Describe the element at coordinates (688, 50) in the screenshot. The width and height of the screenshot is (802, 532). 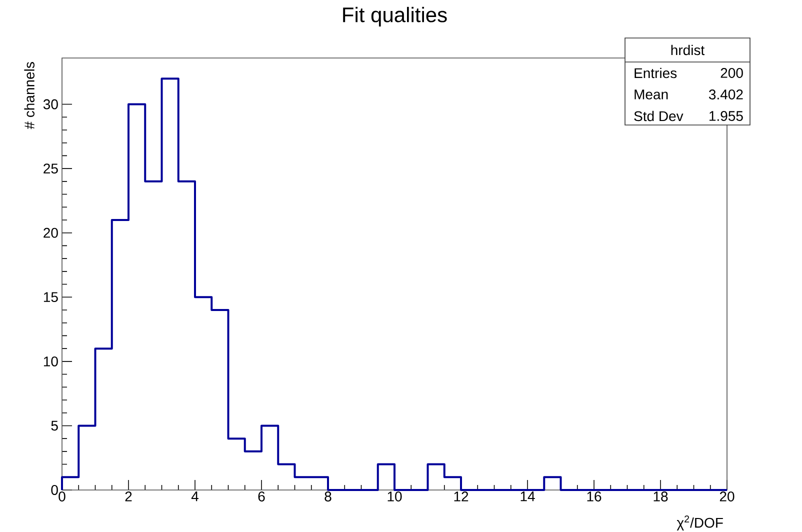
I see `text: hrdist` at that location.